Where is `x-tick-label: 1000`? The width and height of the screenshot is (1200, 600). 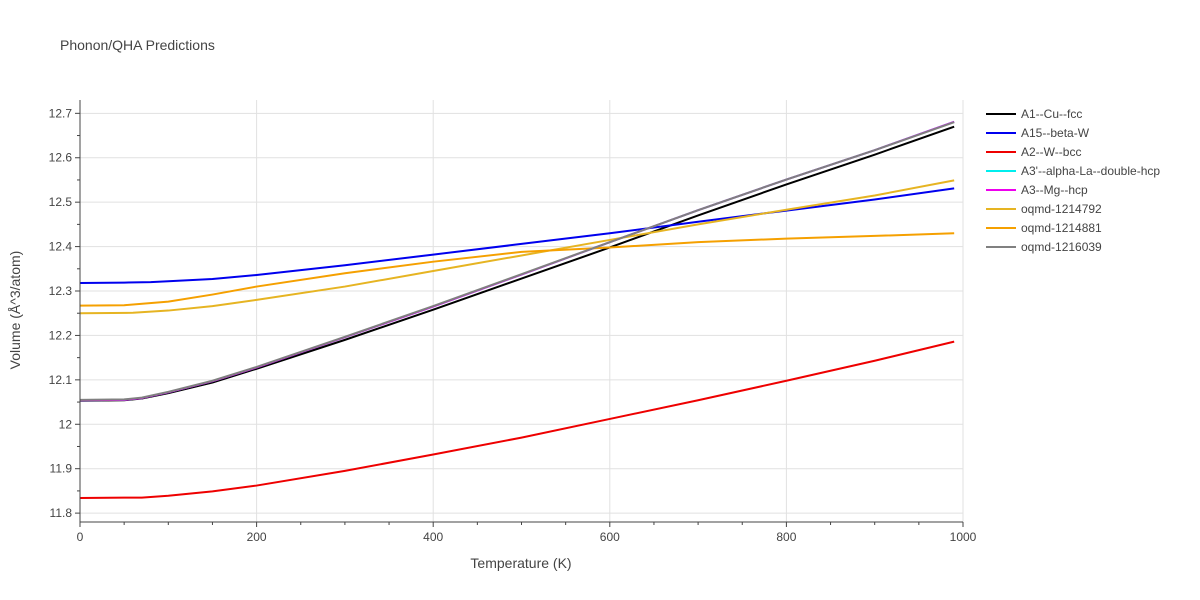
x-tick-label: 1000 is located at coordinates (963, 537).